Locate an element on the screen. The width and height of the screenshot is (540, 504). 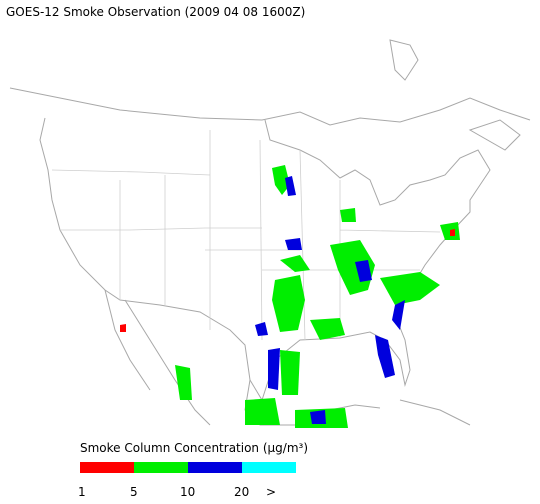
legend-label: 5 is located at coordinates (134, 492).